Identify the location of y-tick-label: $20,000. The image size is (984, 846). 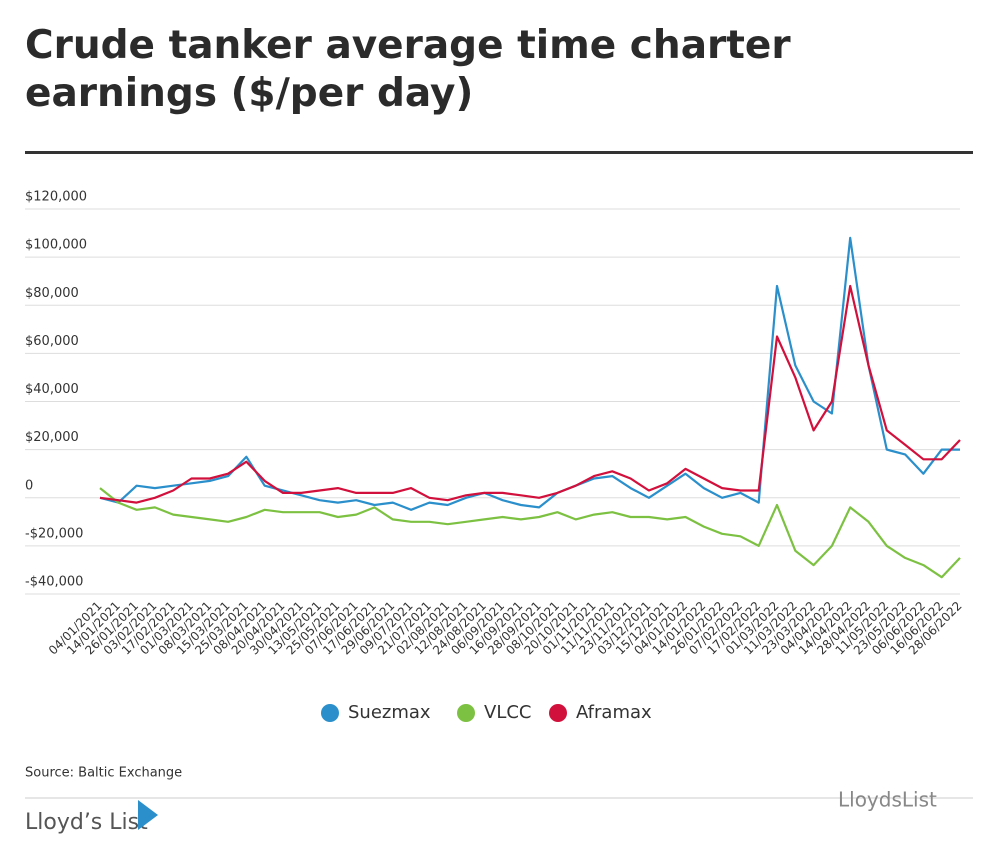
(52, 437).